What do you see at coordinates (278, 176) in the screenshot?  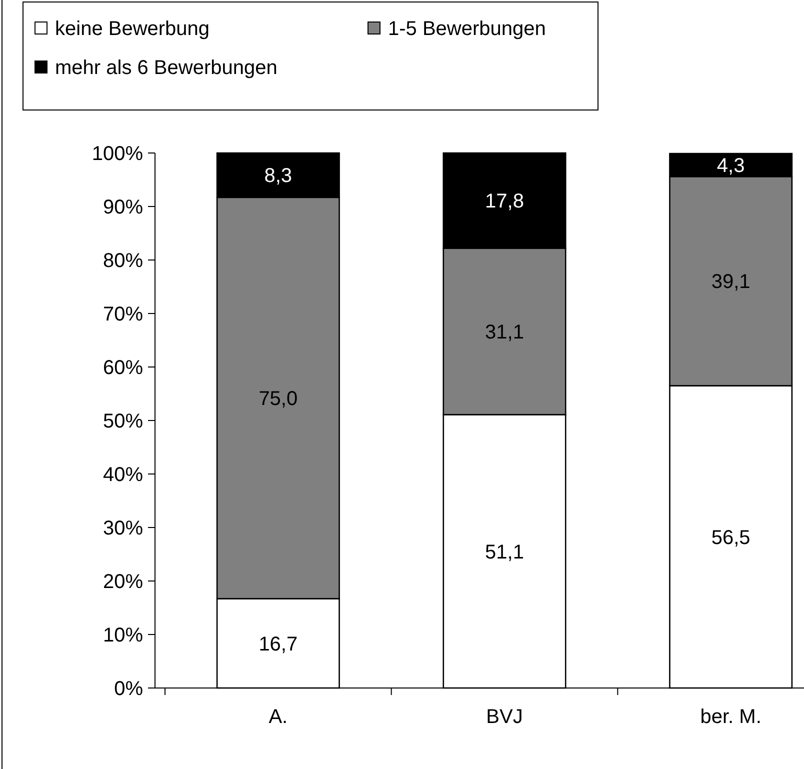 I see `data-label: 8,3` at bounding box center [278, 176].